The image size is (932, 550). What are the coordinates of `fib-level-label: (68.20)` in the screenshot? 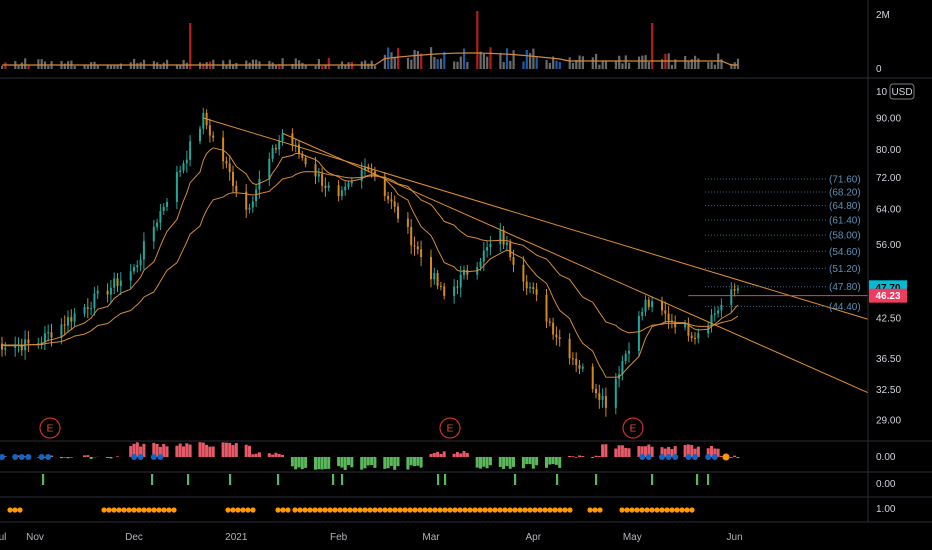 It's located at (845, 192).